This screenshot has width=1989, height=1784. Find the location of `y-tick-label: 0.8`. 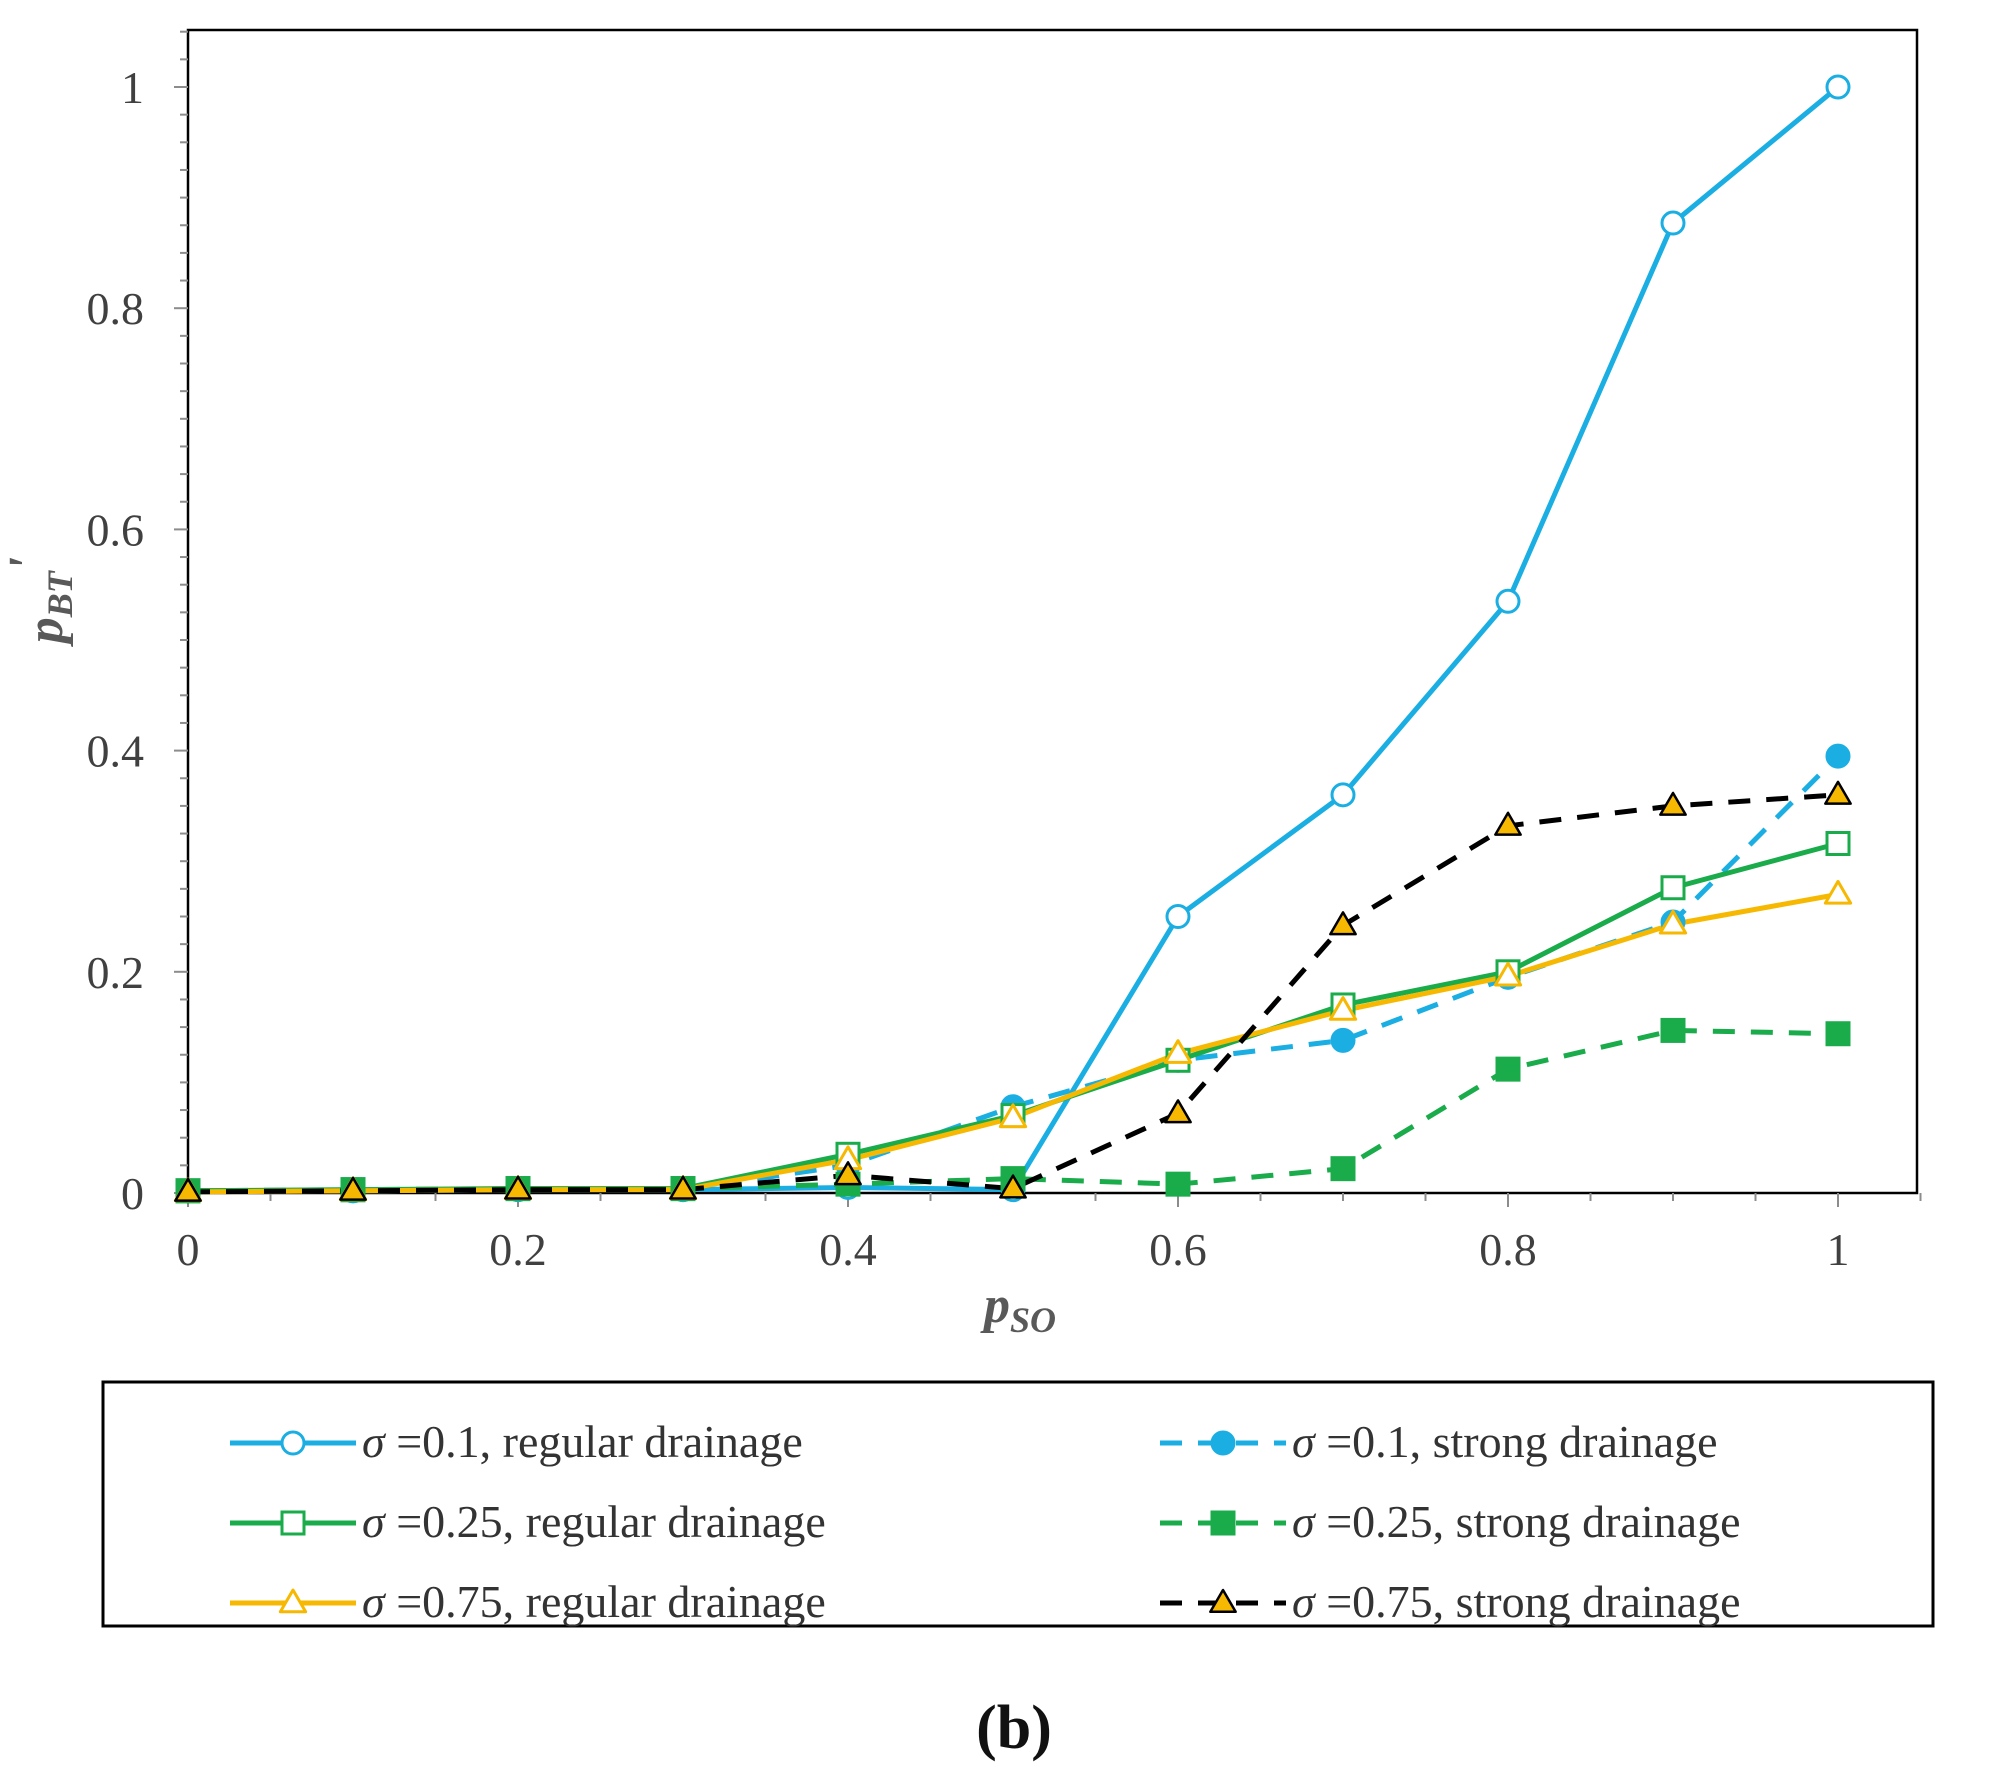

y-tick-label: 0.8 is located at coordinates (116, 308).